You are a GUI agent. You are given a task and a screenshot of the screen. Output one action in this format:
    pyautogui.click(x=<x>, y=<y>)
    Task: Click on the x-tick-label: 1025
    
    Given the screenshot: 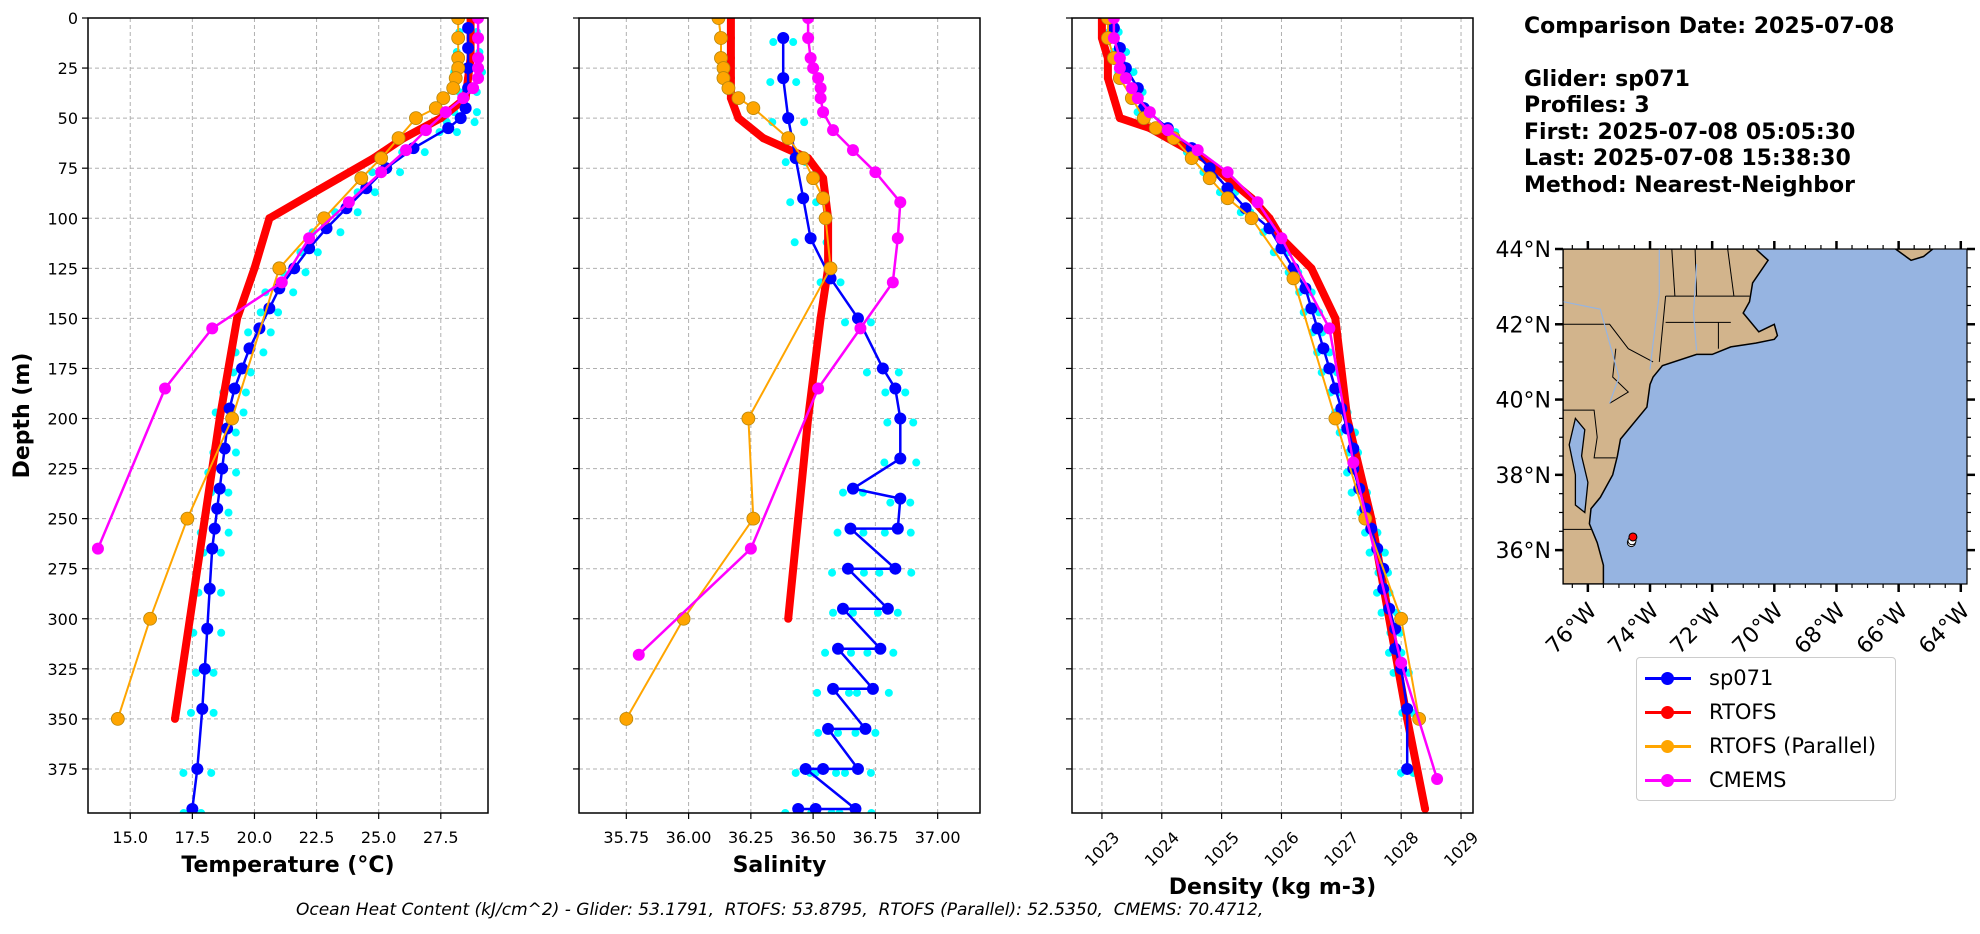 What is the action you would take?
    pyautogui.click(x=1222, y=849)
    